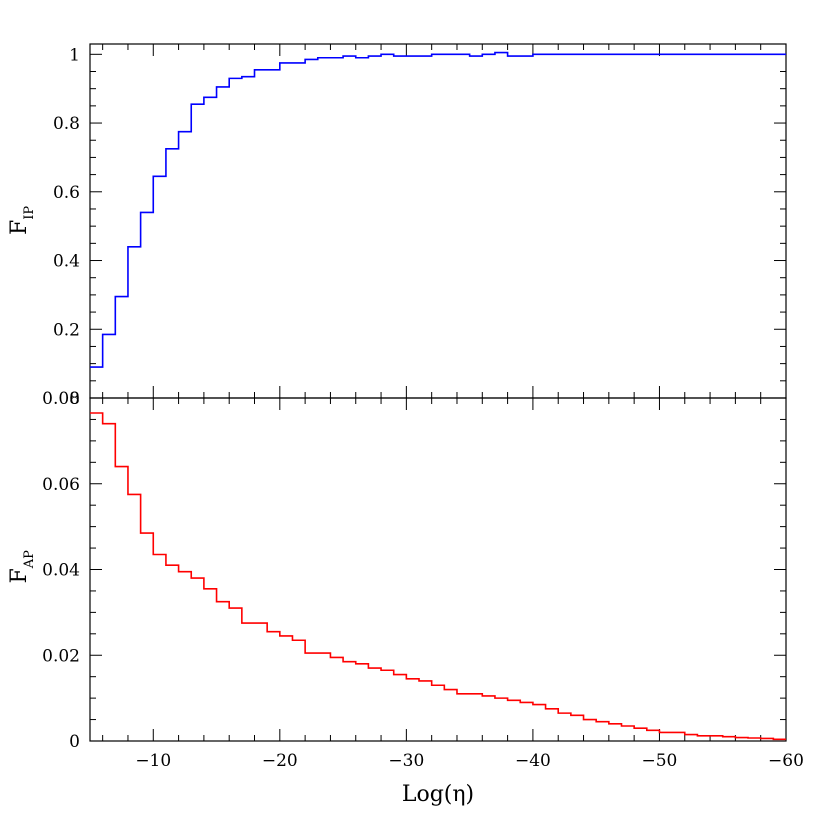 The image size is (830, 830). Describe the element at coordinates (786, 761) in the screenshot. I see `x-tick-label: −60` at that location.